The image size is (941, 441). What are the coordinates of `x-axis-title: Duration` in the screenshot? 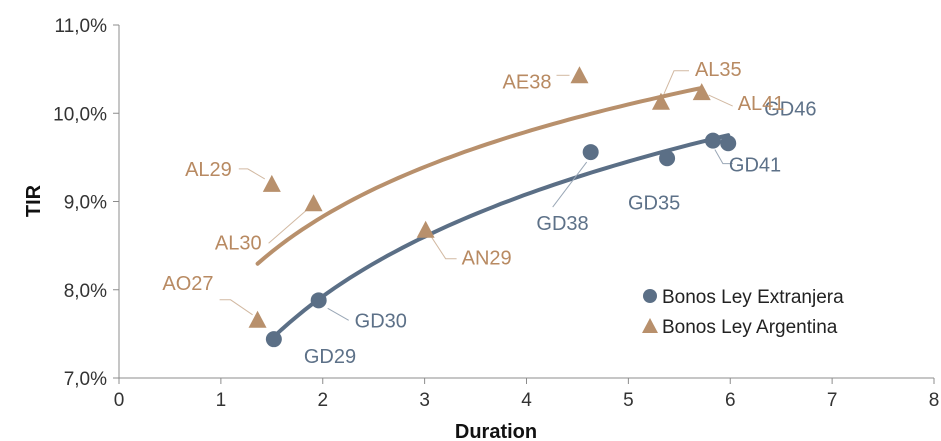 It's located at (496, 431).